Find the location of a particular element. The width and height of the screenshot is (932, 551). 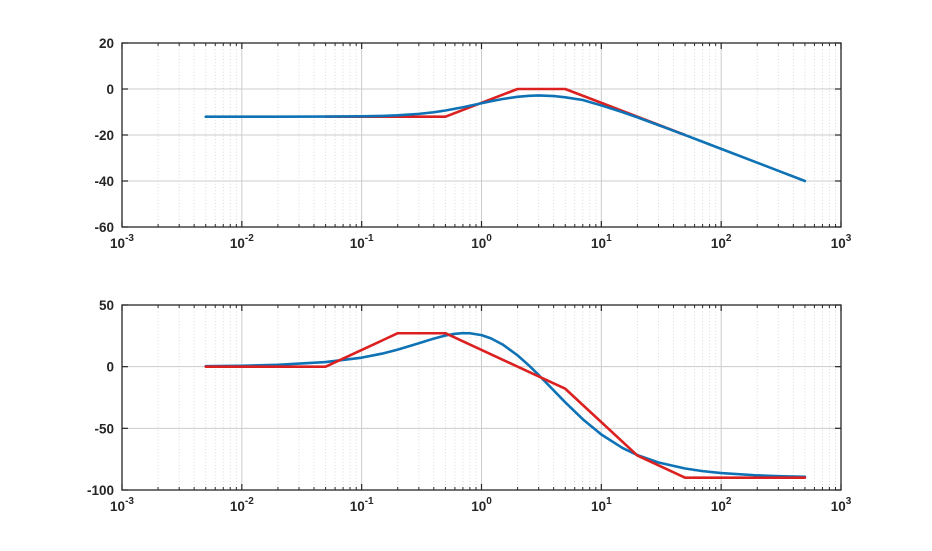

y-tick-label: -60 is located at coordinates (104, 227).